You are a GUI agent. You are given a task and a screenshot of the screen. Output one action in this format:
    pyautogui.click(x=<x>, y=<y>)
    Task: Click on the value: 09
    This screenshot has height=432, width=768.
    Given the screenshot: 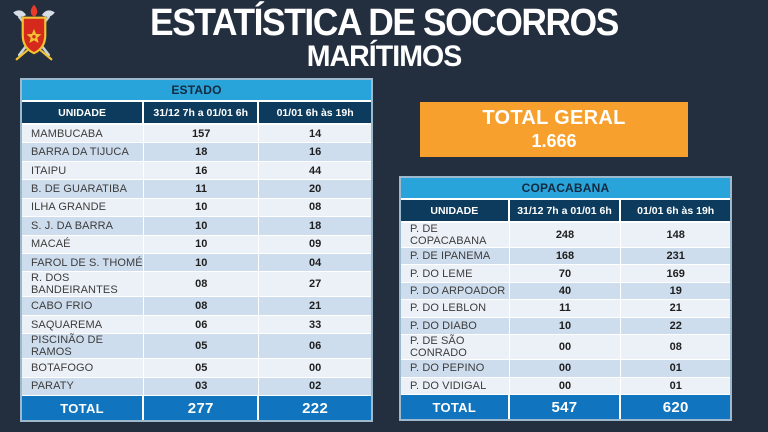 What is the action you would take?
    pyautogui.click(x=315, y=244)
    